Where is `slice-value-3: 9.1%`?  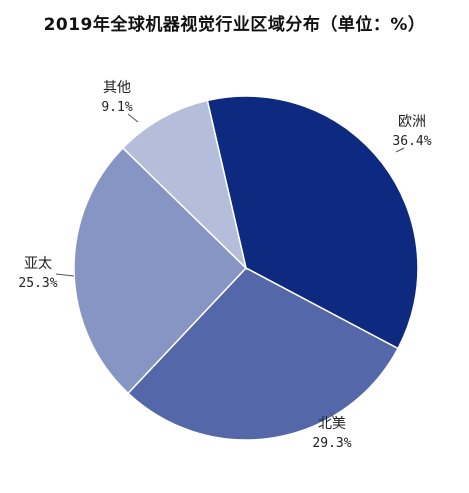 slice-value-3: 9.1% is located at coordinates (116, 107).